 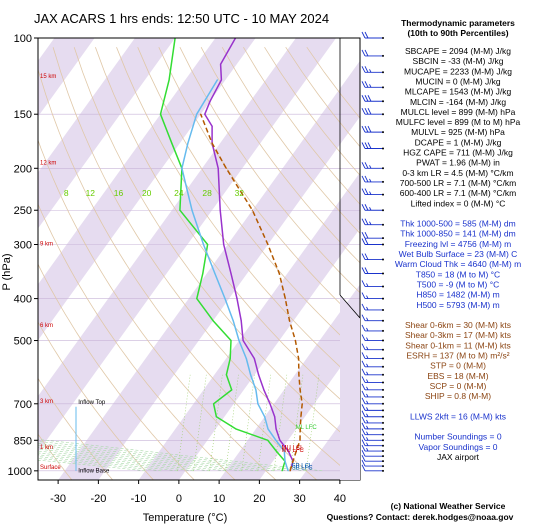 What do you see at coordinates (20, 472) in the screenshot?
I see `y-tick-label: 1000` at bounding box center [20, 472].